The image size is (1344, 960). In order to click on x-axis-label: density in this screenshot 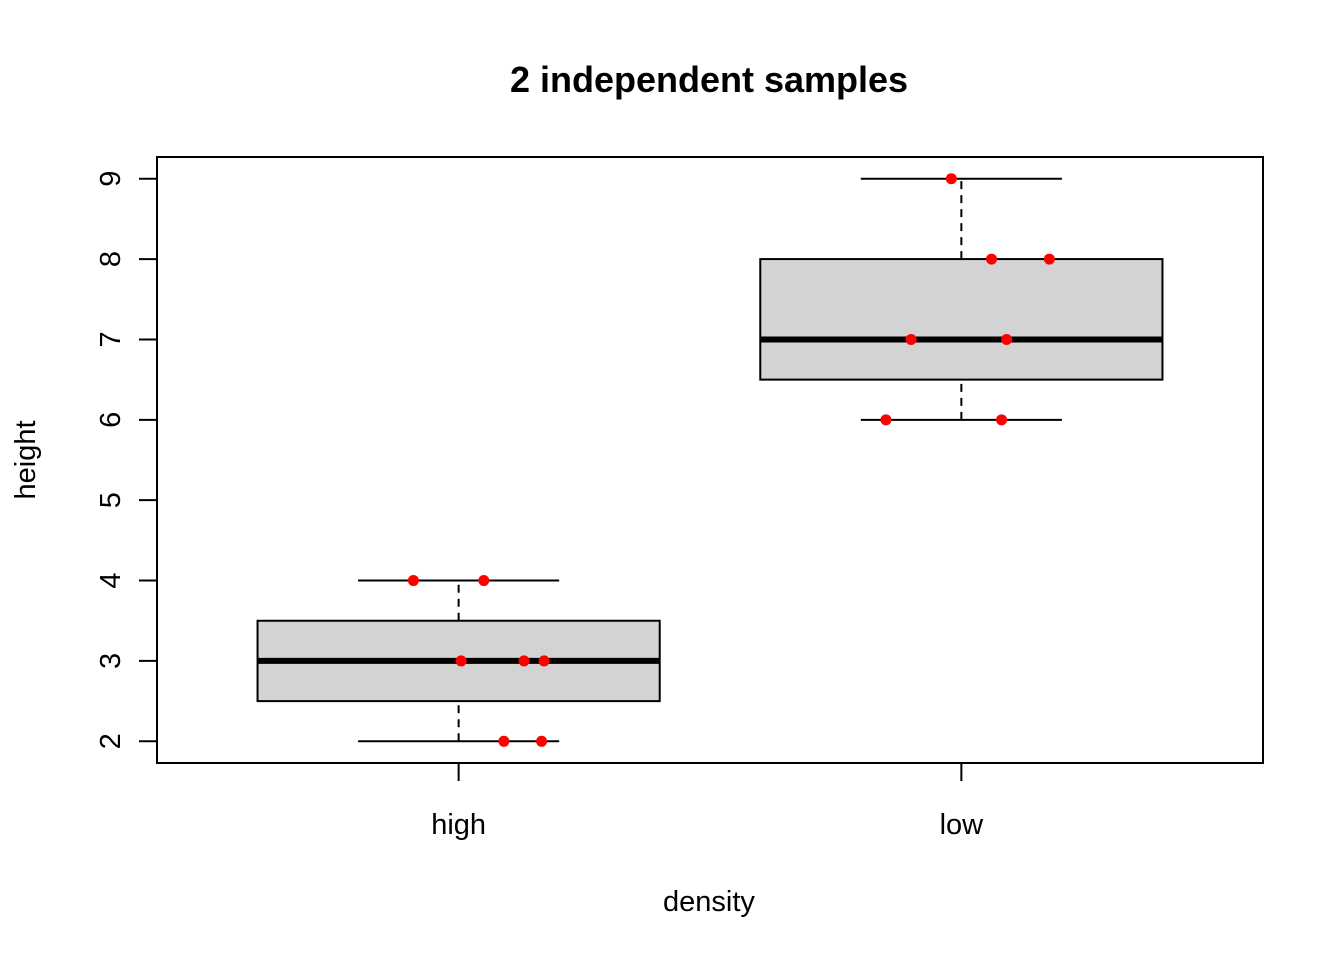, I will do `click(709, 902)`.